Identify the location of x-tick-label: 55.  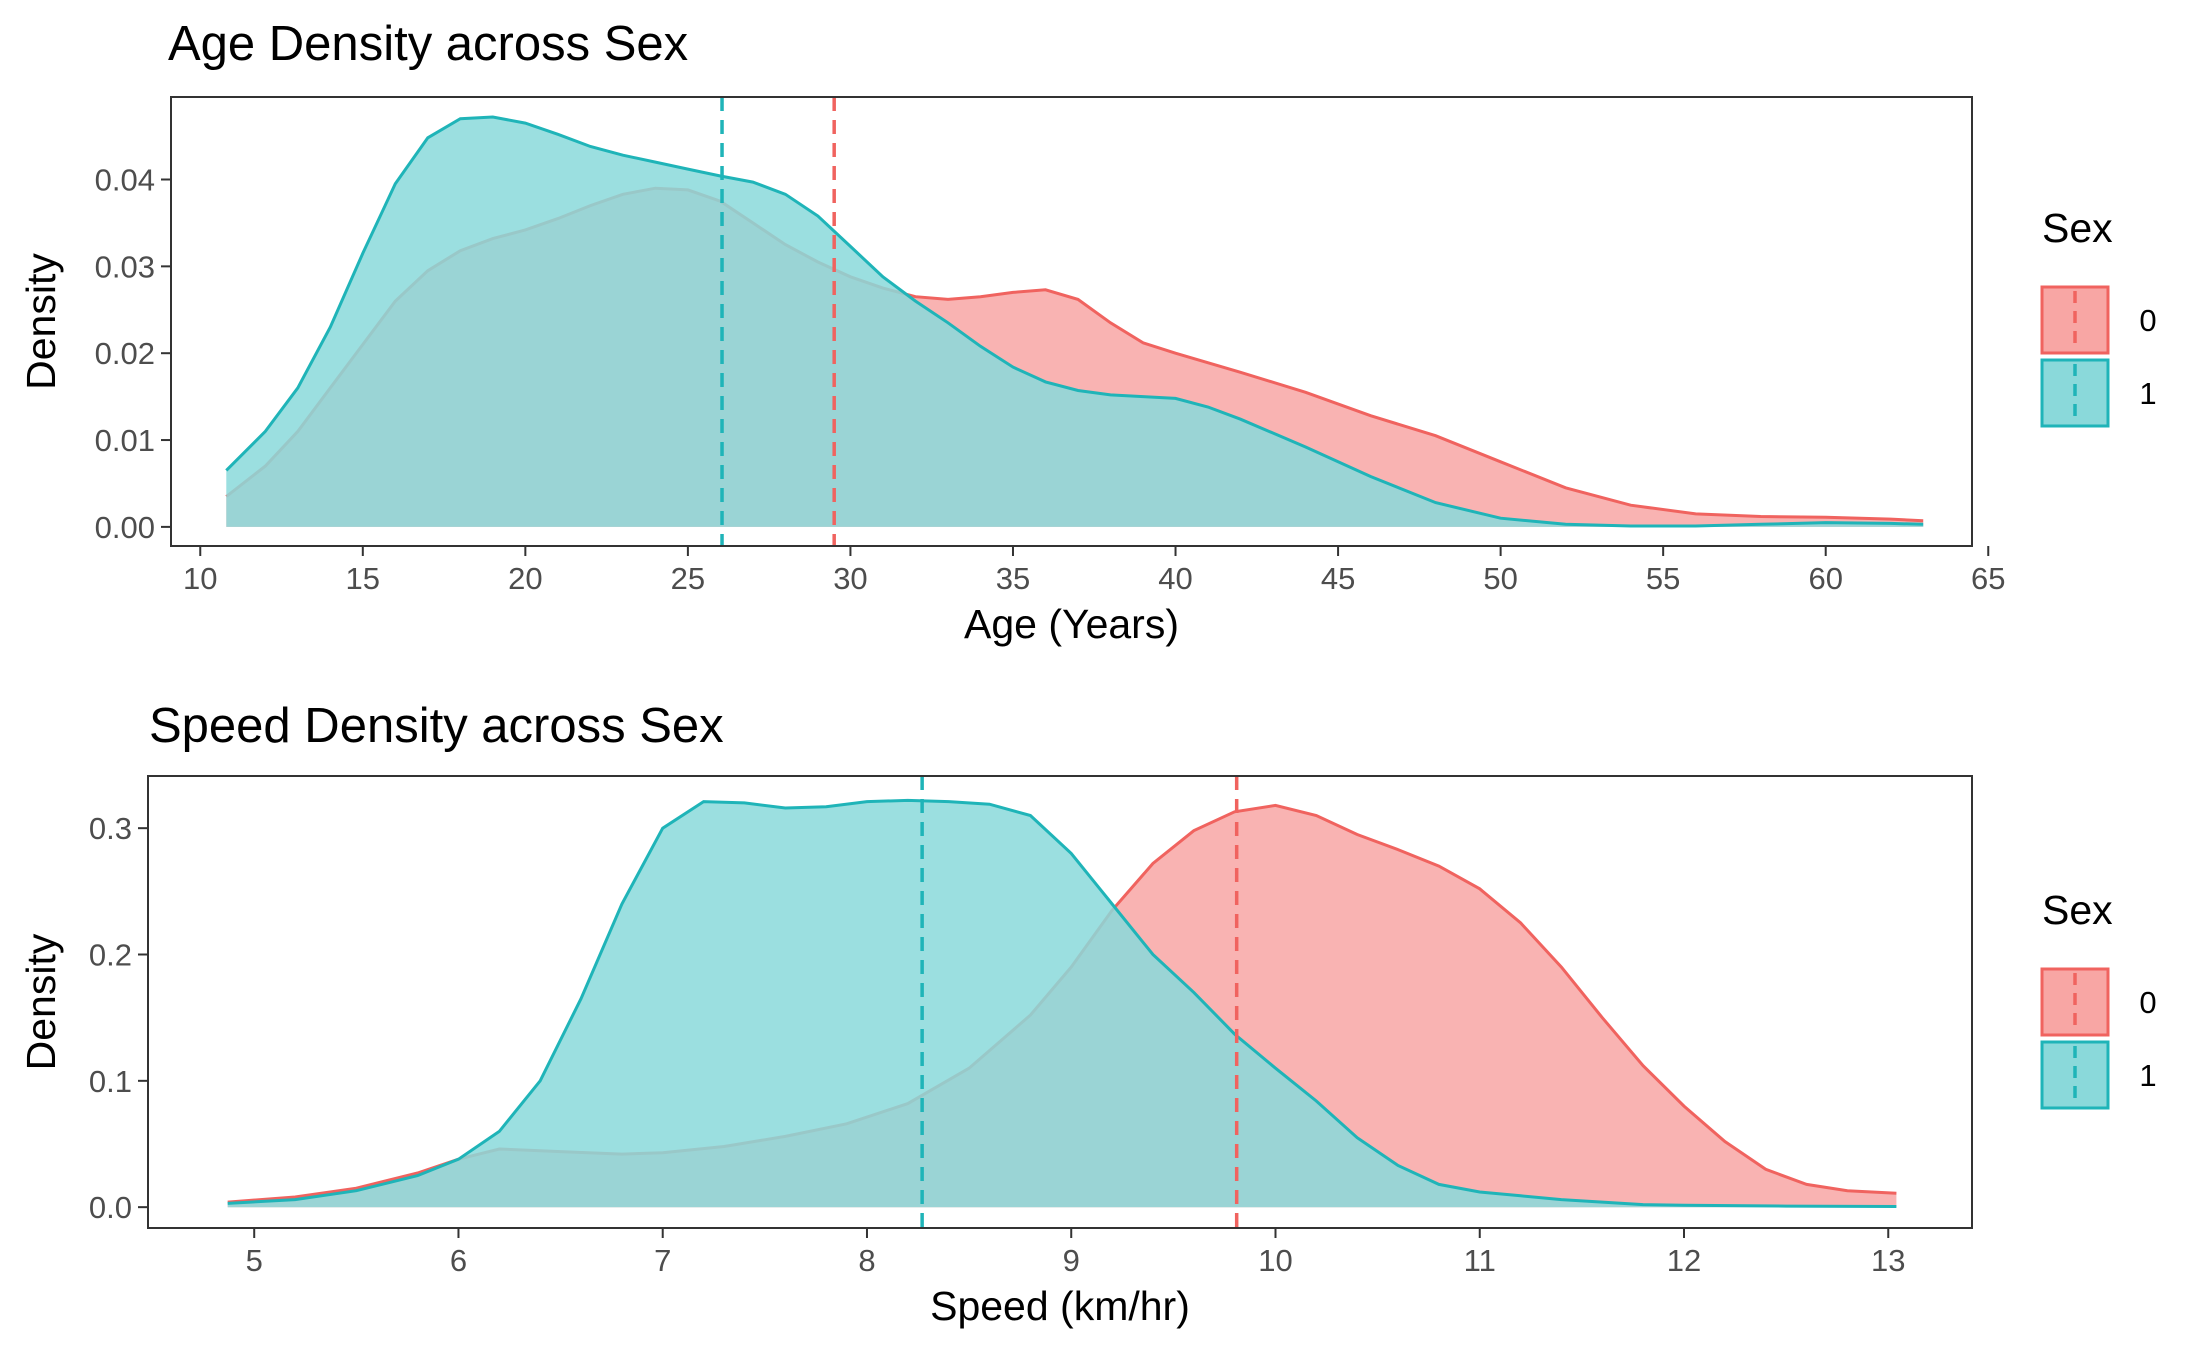
(1663, 578).